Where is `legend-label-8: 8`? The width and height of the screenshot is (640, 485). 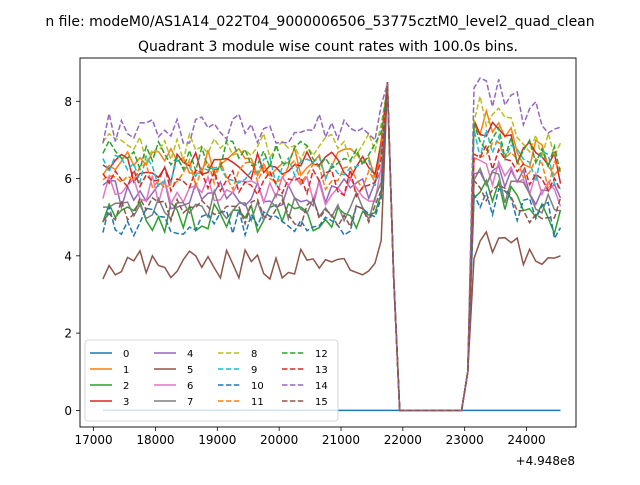
legend-label-8: 8 is located at coordinates (254, 354).